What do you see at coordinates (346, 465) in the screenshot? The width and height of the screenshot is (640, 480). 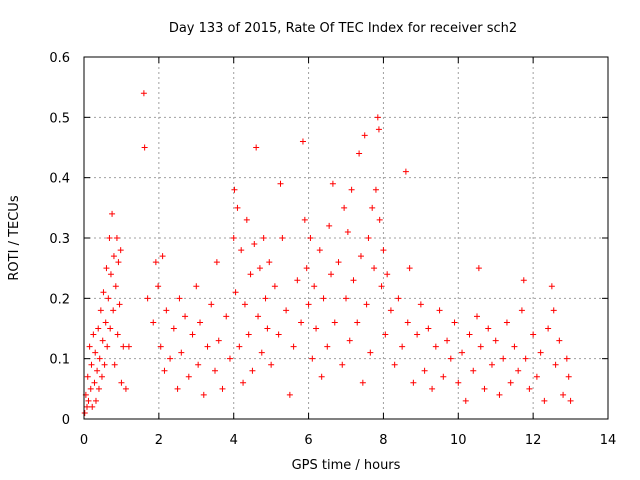 I see `x-axis-label: GPS time / hours` at bounding box center [346, 465].